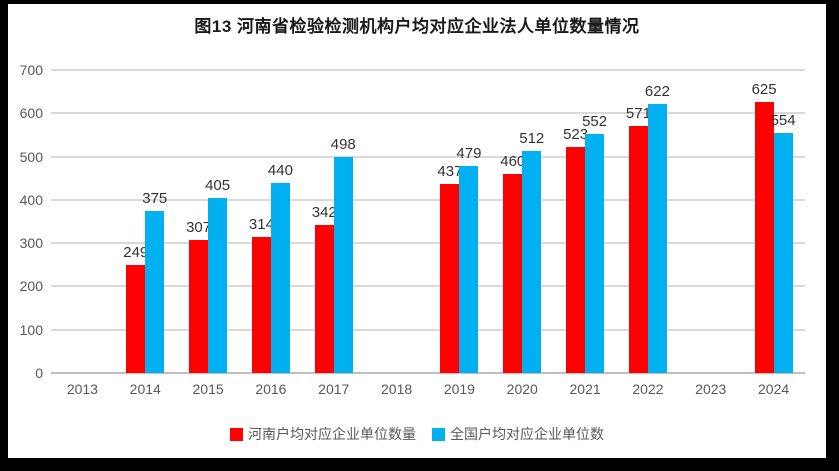  What do you see at coordinates (145, 389) in the screenshot?
I see `x-tick-label: 2014` at bounding box center [145, 389].